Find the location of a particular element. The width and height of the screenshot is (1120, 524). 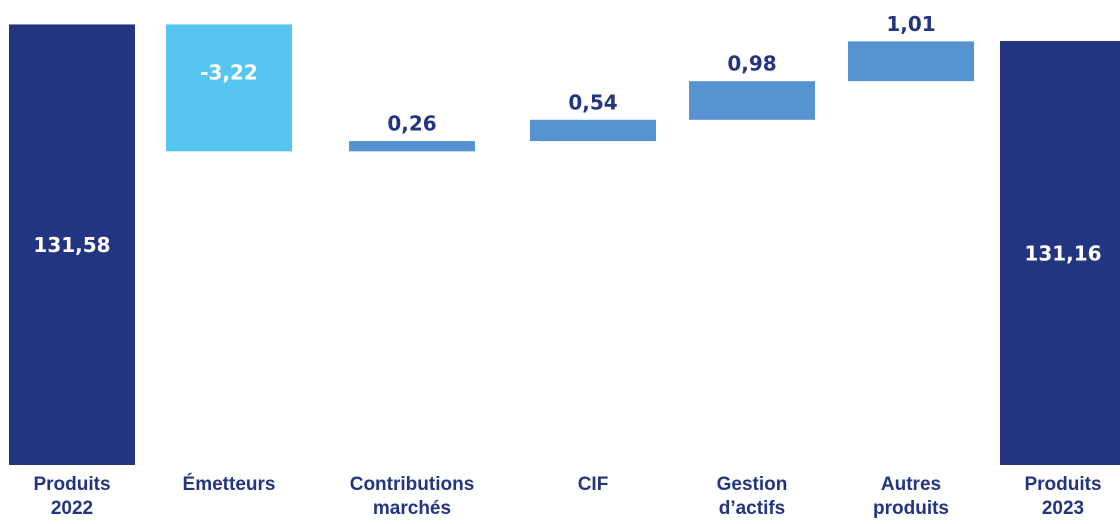

value-label: -3,22 is located at coordinates (229, 72).